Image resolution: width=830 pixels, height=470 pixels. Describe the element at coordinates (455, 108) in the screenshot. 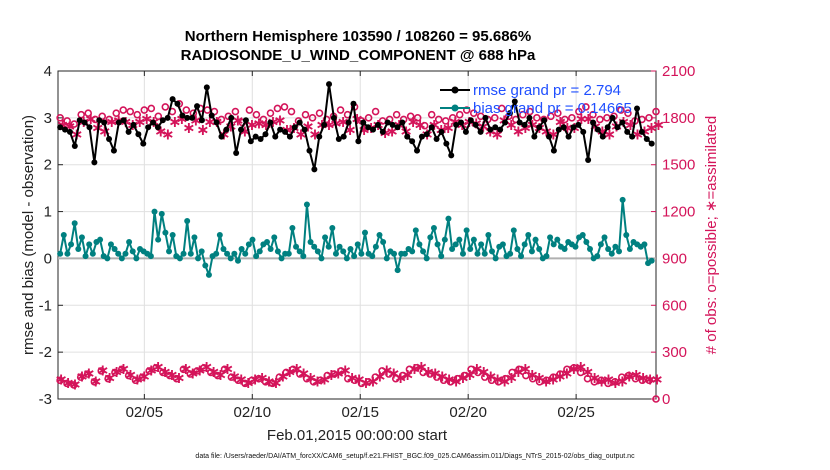

I see `legend-bias-marker` at that location.